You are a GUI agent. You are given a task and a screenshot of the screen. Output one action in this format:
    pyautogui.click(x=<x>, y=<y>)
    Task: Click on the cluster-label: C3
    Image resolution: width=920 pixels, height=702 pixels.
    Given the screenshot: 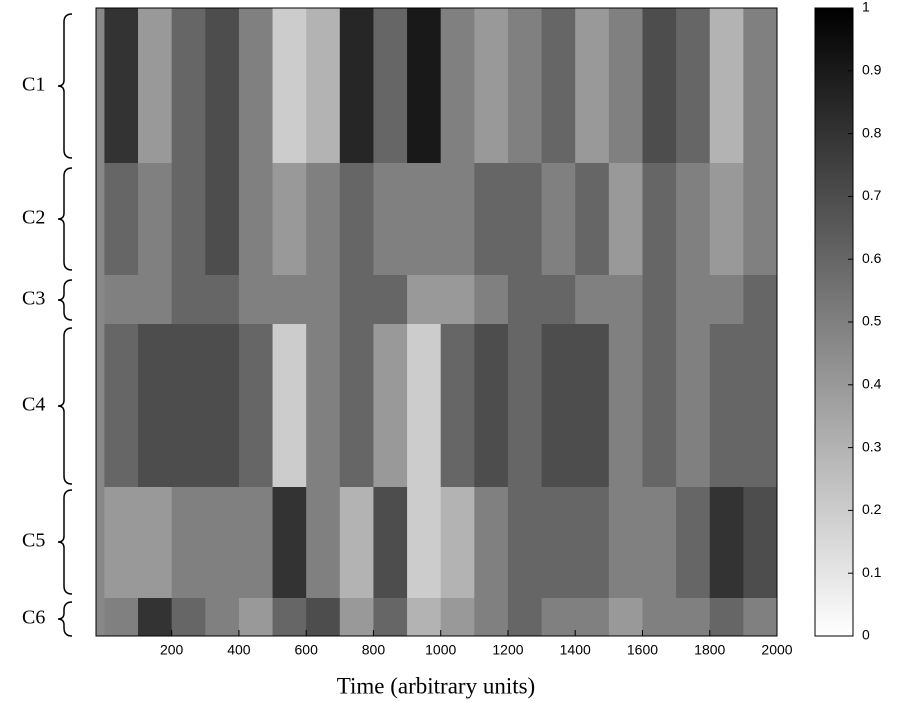 What is the action you would take?
    pyautogui.click(x=33, y=299)
    